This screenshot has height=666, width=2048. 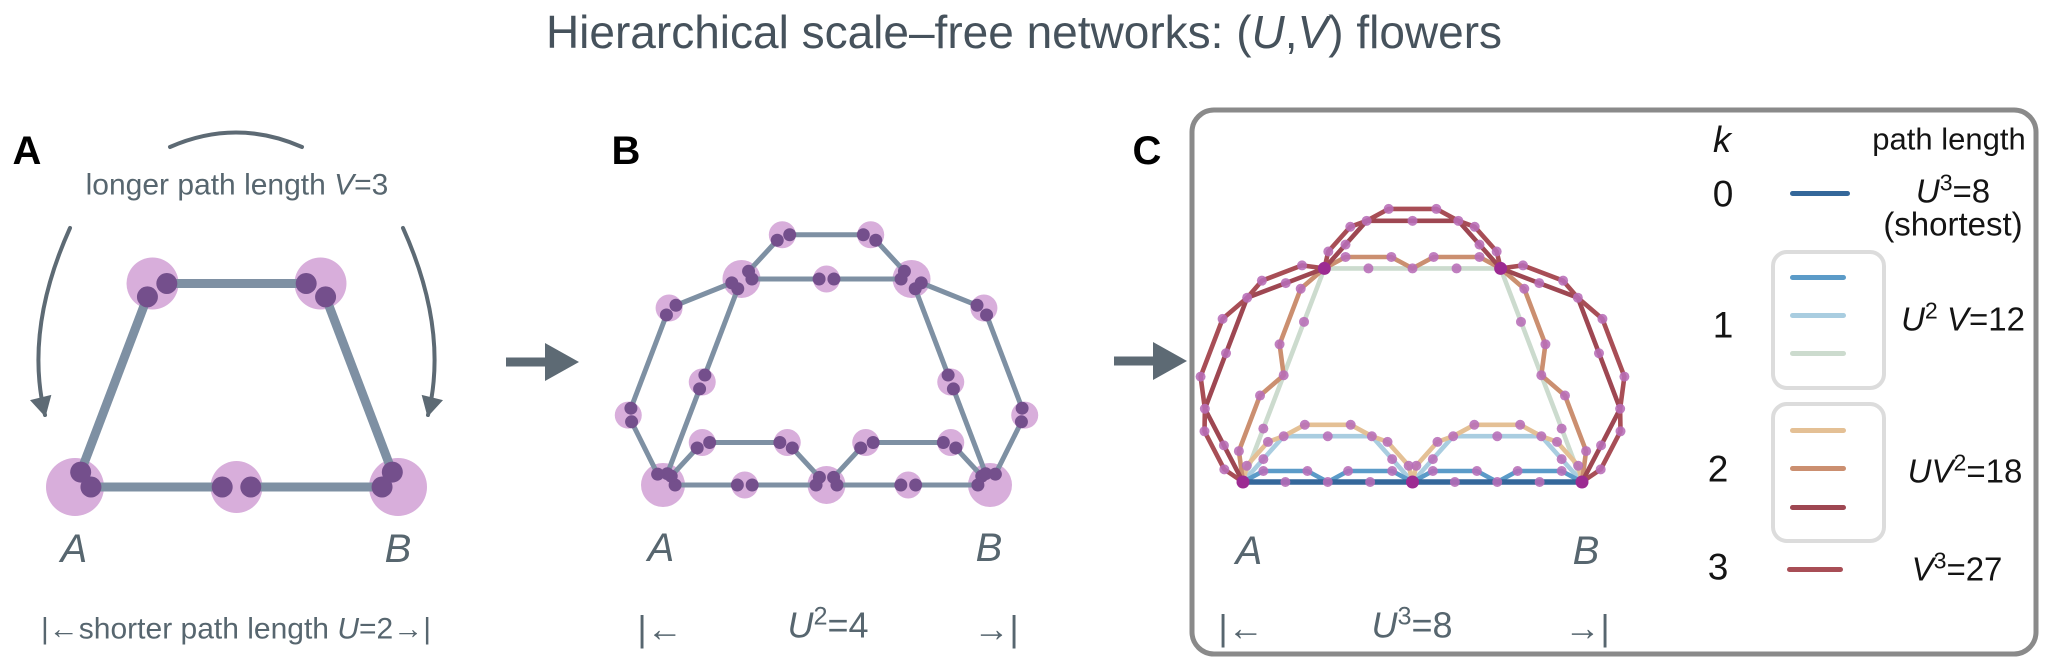 I want to click on arrow-b-to-c-icon, so click(x=1150, y=361).